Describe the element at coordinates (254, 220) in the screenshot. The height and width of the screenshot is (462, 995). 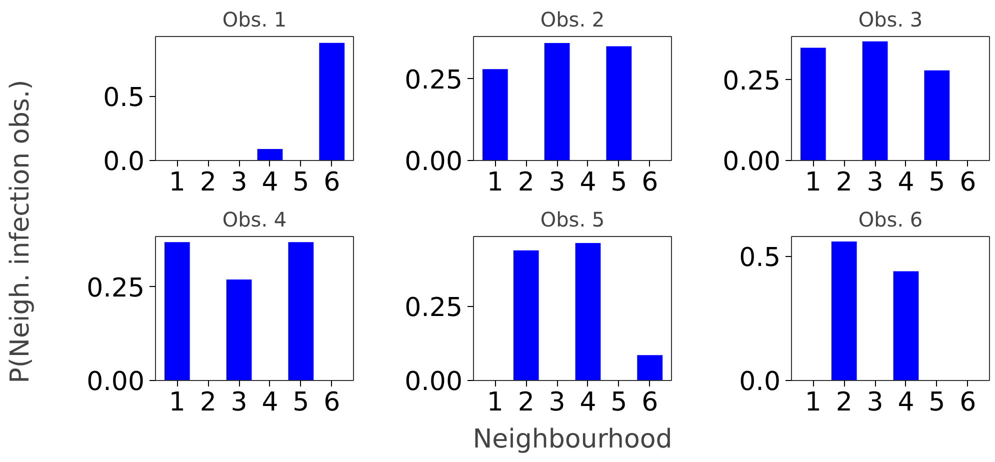
I see `chart-title: Obs. 4` at that location.